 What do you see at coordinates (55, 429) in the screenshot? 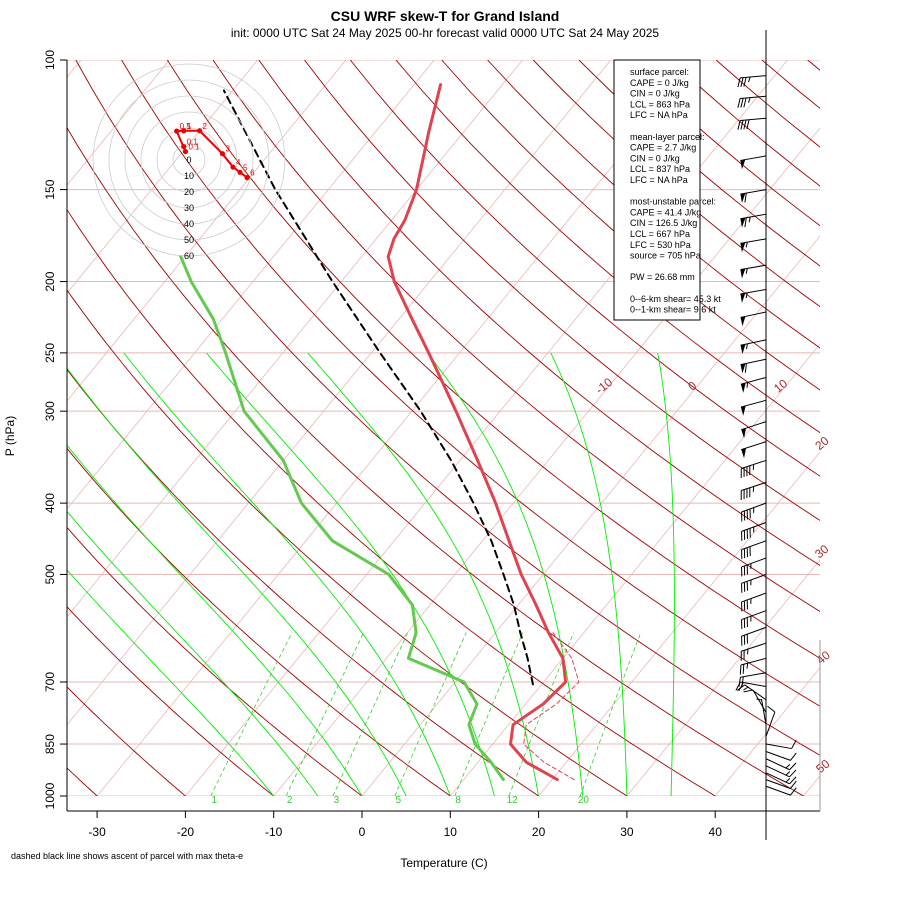
I see `y-ticks: 100 150 200 250 300 400 500 700 850 1000` at bounding box center [55, 429].